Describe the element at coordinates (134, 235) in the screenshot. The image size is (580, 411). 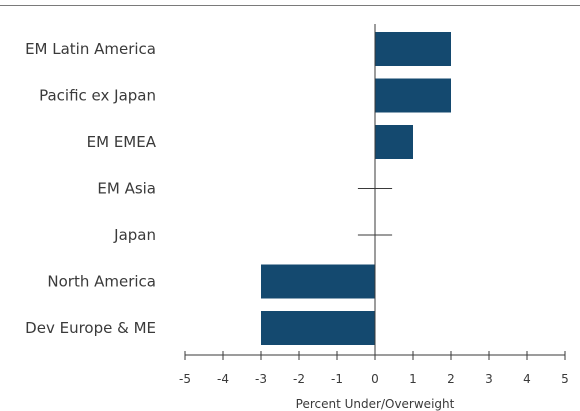
I see `category-label-japan: Japan` at that location.